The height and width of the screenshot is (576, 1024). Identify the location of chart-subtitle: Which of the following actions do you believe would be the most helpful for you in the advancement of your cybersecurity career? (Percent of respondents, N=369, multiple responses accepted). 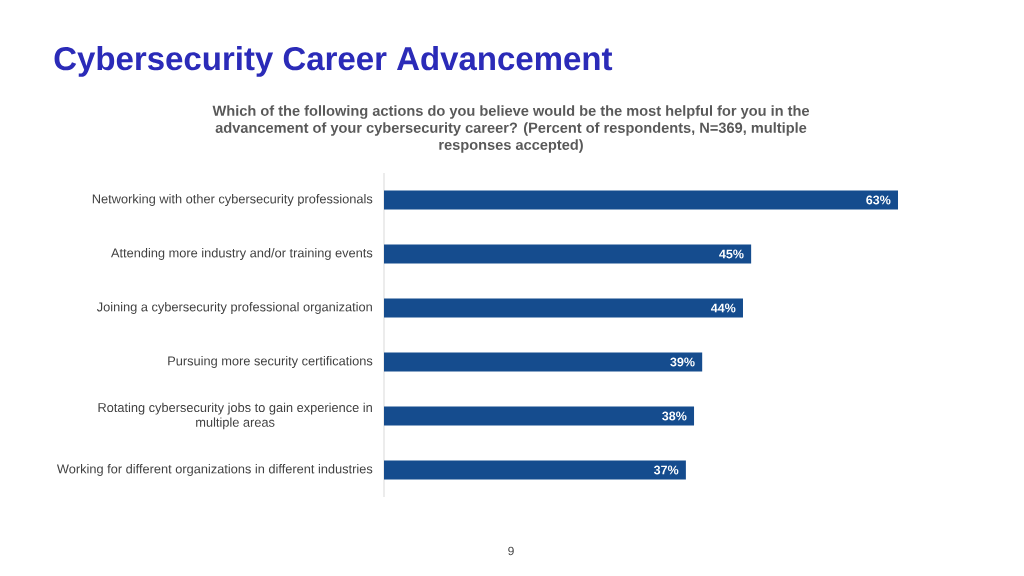
(511, 129).